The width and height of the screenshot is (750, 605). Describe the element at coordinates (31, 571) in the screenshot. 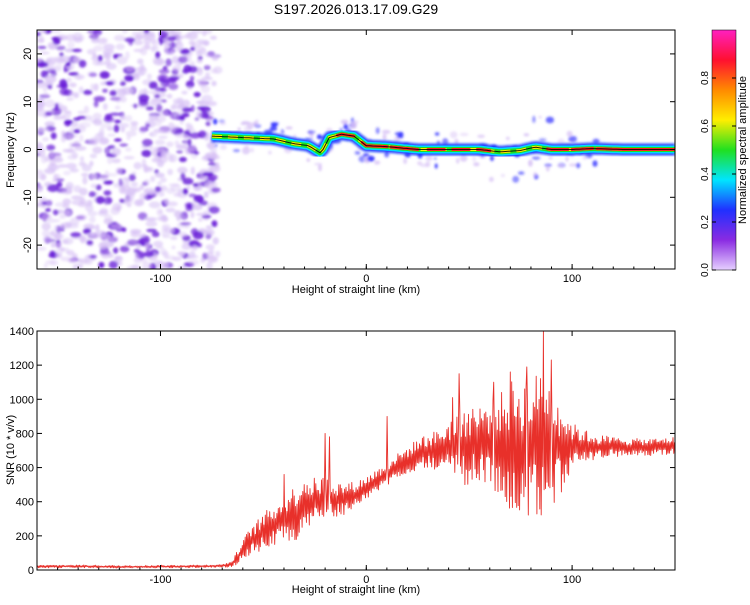

I see `y-tick-label: 0` at that location.